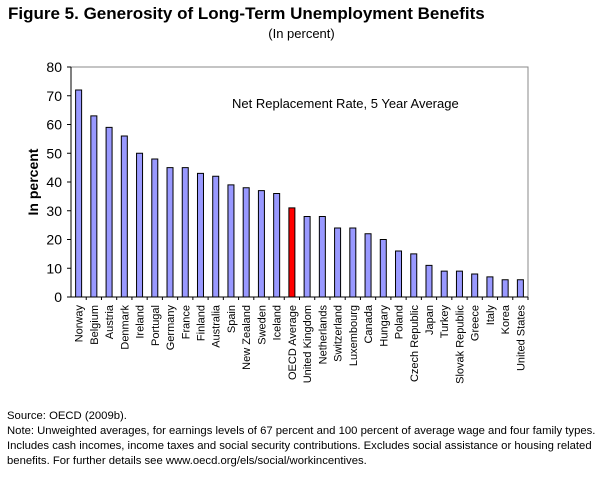  I want to click on x-tick-label: Czech Republic, so click(415, 344).